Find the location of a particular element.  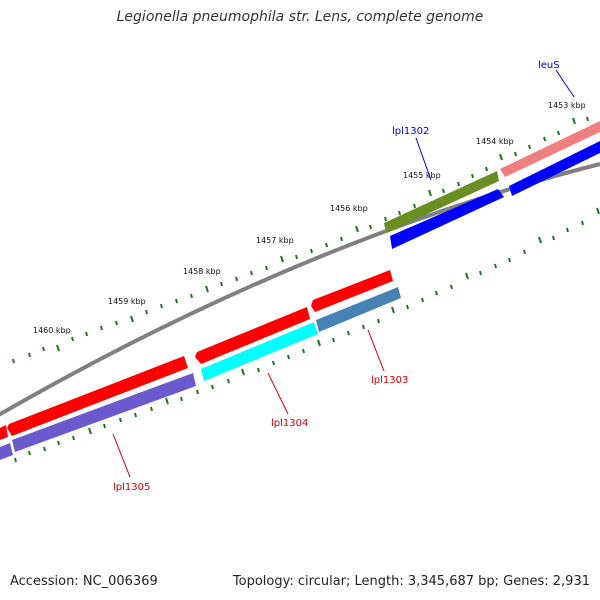

tick-label: 1459 kbp is located at coordinates (127, 301).